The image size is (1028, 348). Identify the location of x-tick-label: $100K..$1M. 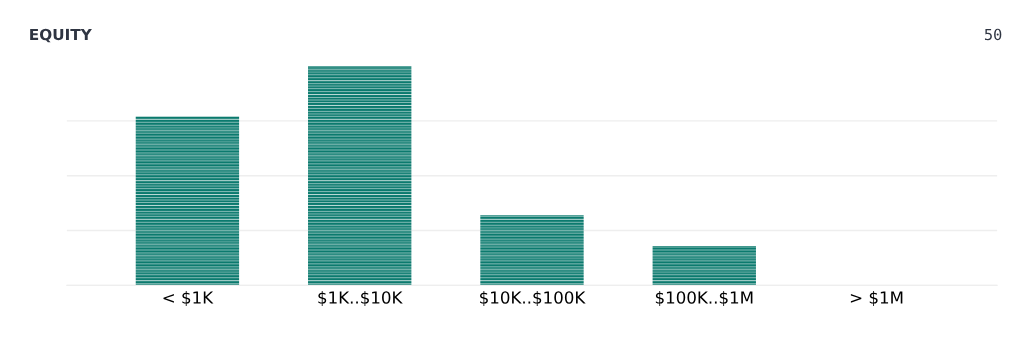
(704, 298).